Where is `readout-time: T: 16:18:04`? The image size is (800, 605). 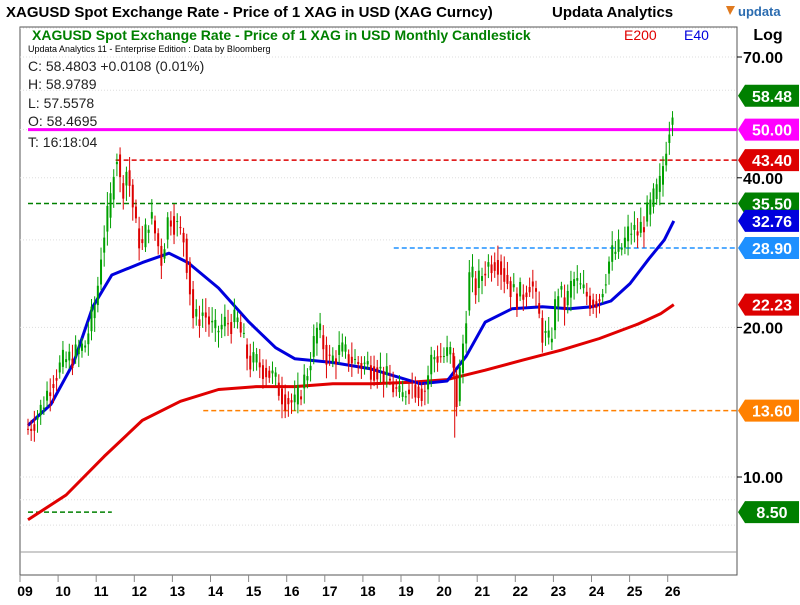 readout-time: T: 16:18:04 is located at coordinates (62, 142).